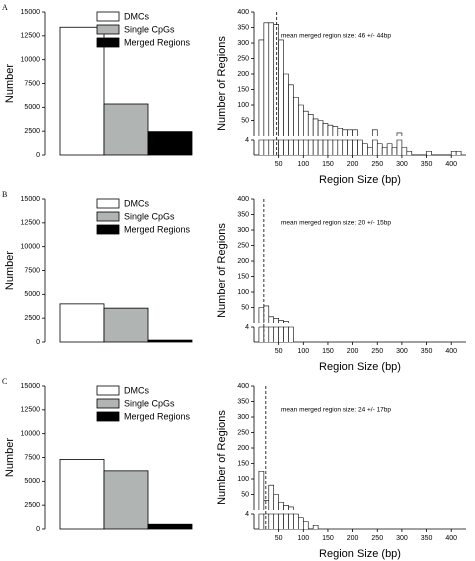 The image size is (475, 561). What do you see at coordinates (336, 410) in the screenshot?
I see `annotation: mean merged region size: 24 +/- 17bp` at bounding box center [336, 410].